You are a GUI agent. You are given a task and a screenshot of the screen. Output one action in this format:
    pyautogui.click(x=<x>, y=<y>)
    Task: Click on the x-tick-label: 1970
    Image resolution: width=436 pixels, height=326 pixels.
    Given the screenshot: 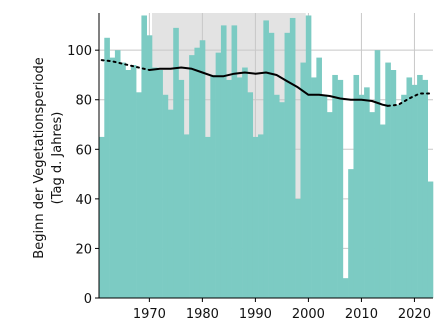 What is the action you would take?
    pyautogui.click(x=149, y=314)
    